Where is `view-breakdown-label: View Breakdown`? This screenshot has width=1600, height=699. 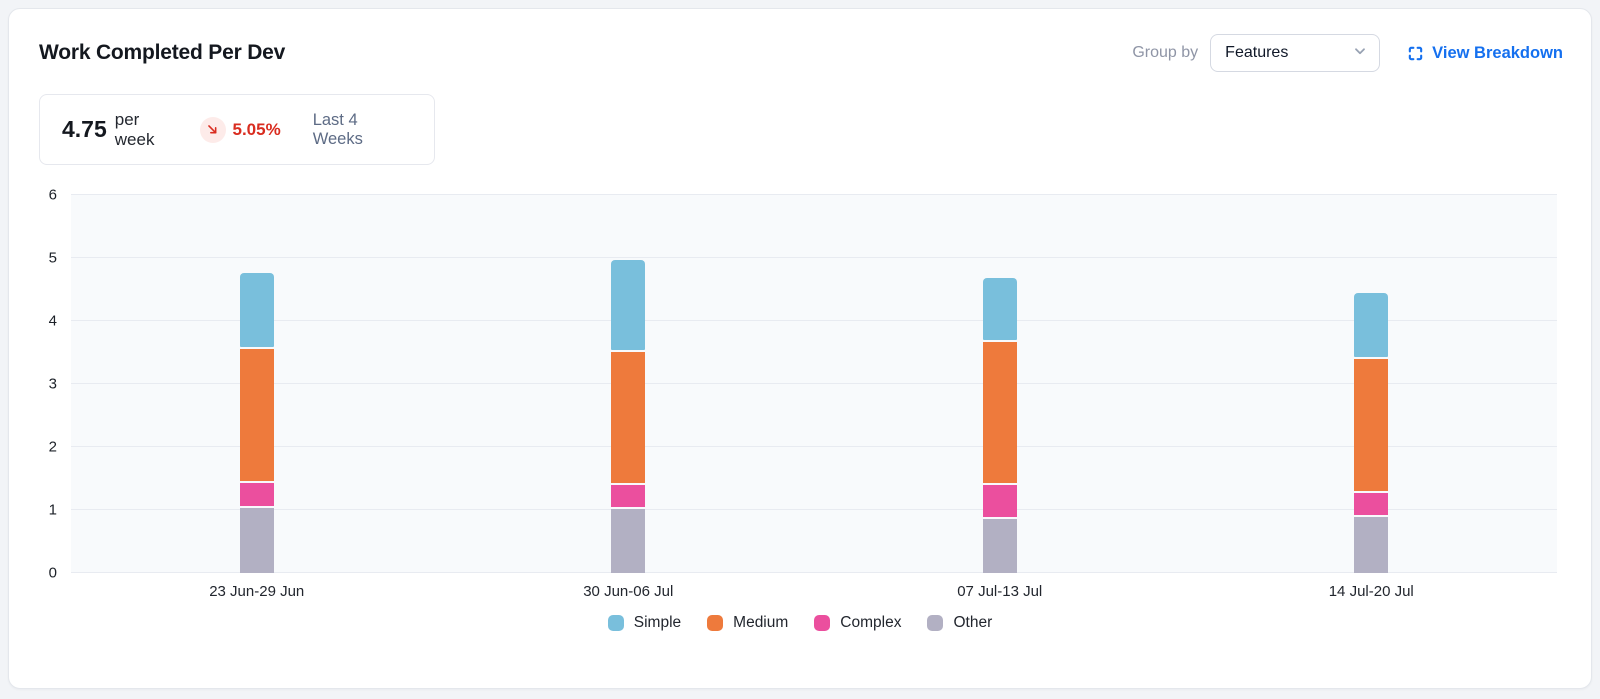
view-breakdown-label: View Breakdown is located at coordinates (1497, 52).